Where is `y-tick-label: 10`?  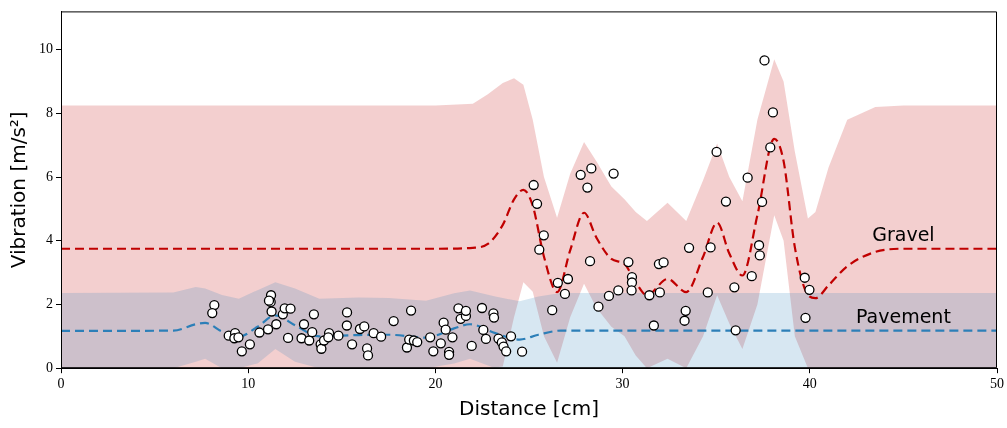 y-tick-label: 10 is located at coordinates (46, 49).